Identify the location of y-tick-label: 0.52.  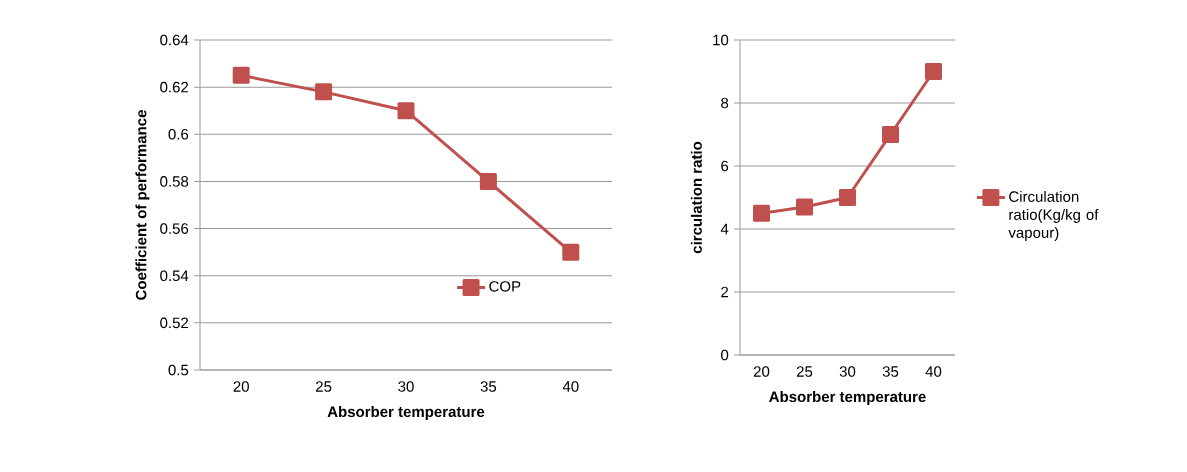
(174, 323).